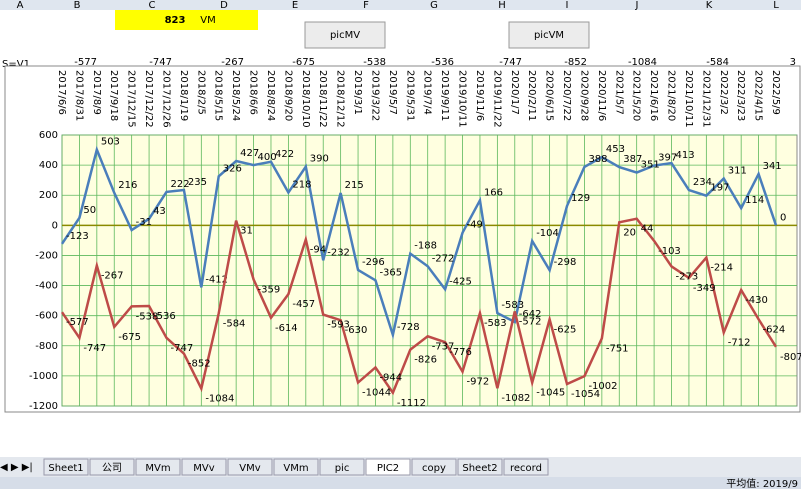 Image resolution: width=801 pixels, height=489 pixels. What do you see at coordinates (756, 300) in the screenshot?
I see `data-label: -430` at bounding box center [756, 300].